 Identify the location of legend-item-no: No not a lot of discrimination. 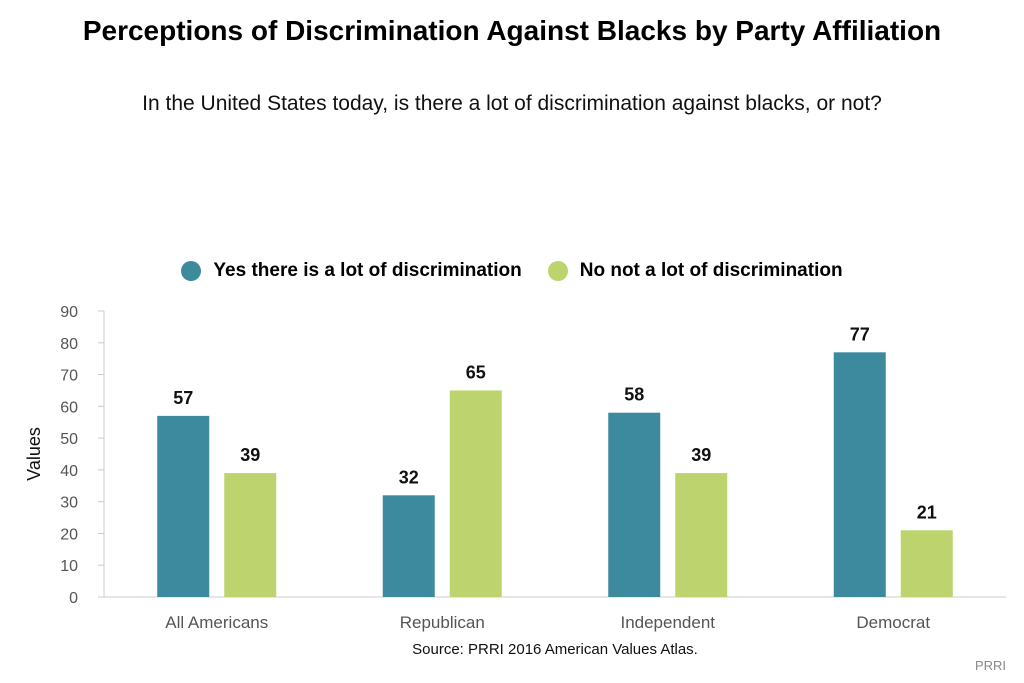
(695, 271).